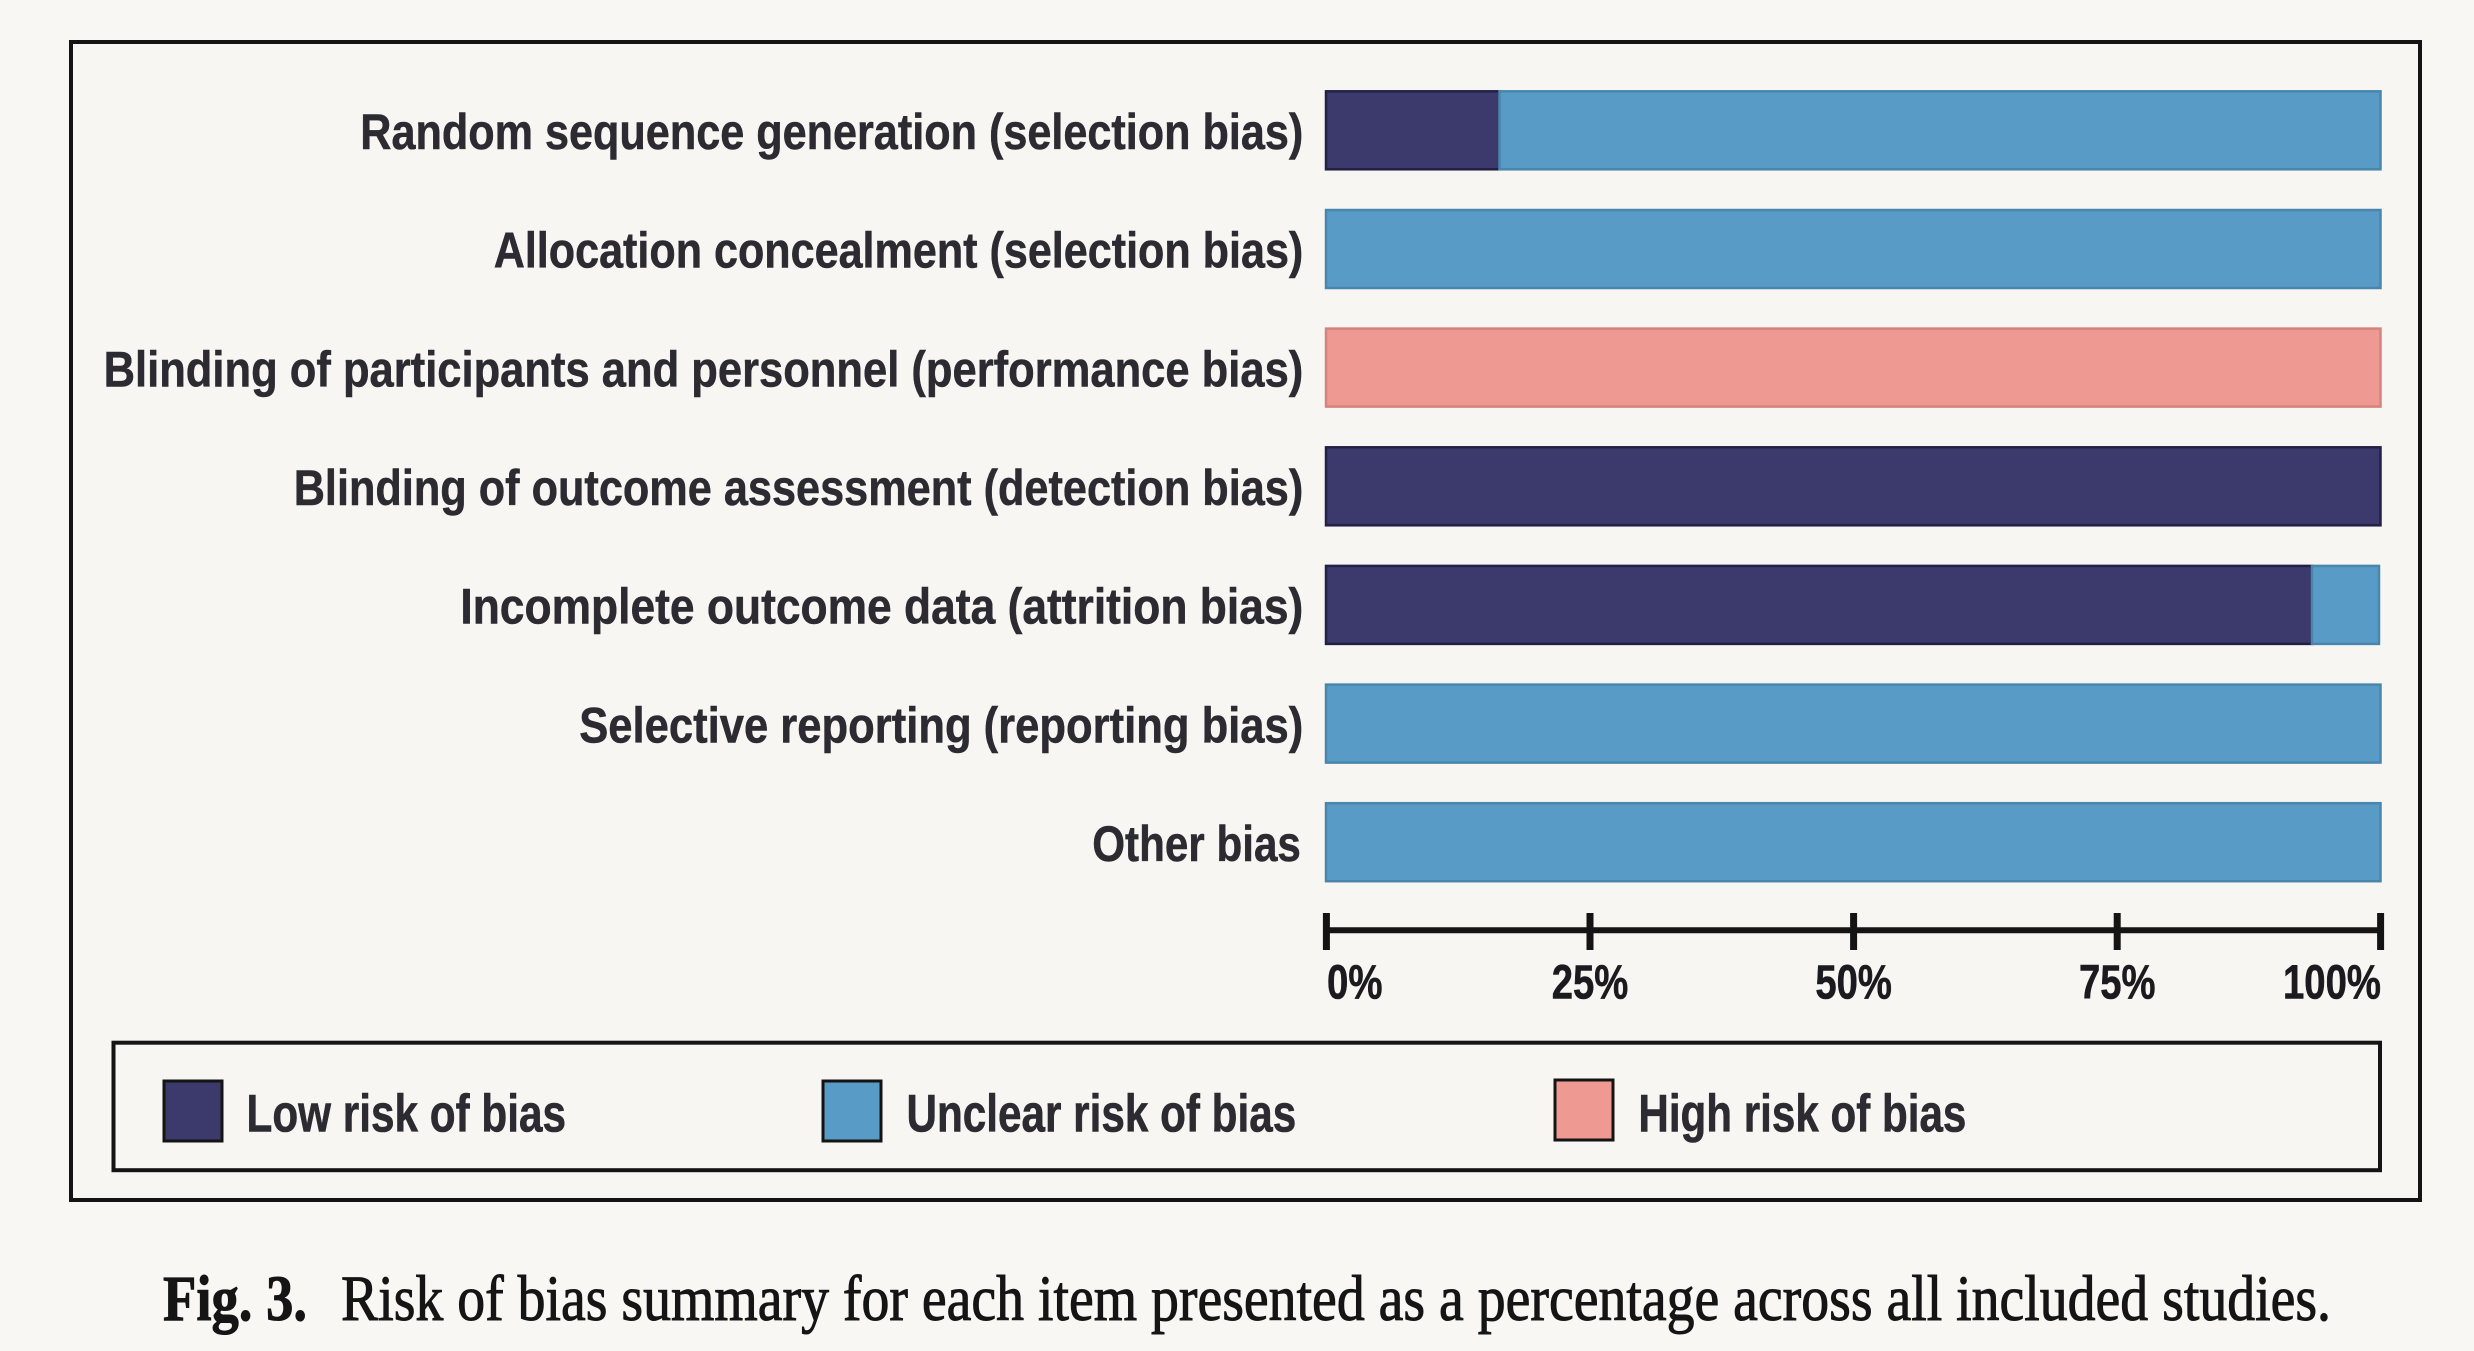 Image resolution: width=2474 pixels, height=1351 pixels. What do you see at coordinates (2332, 982) in the screenshot?
I see `svg-text: 100%` at bounding box center [2332, 982].